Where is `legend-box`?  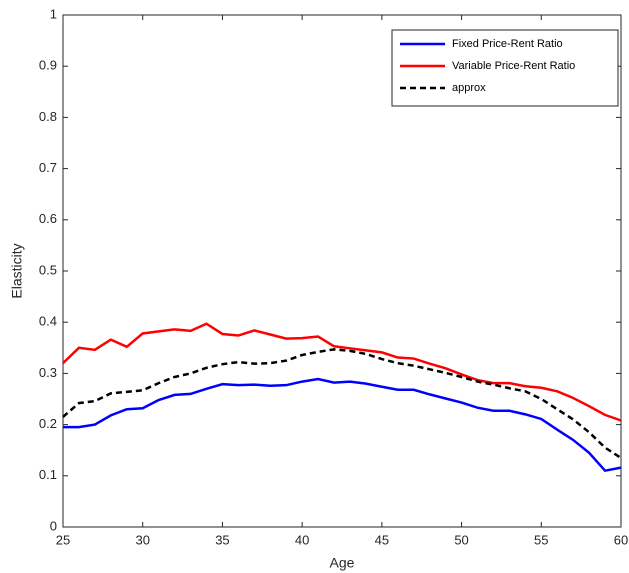
legend-box is located at coordinates (505, 68).